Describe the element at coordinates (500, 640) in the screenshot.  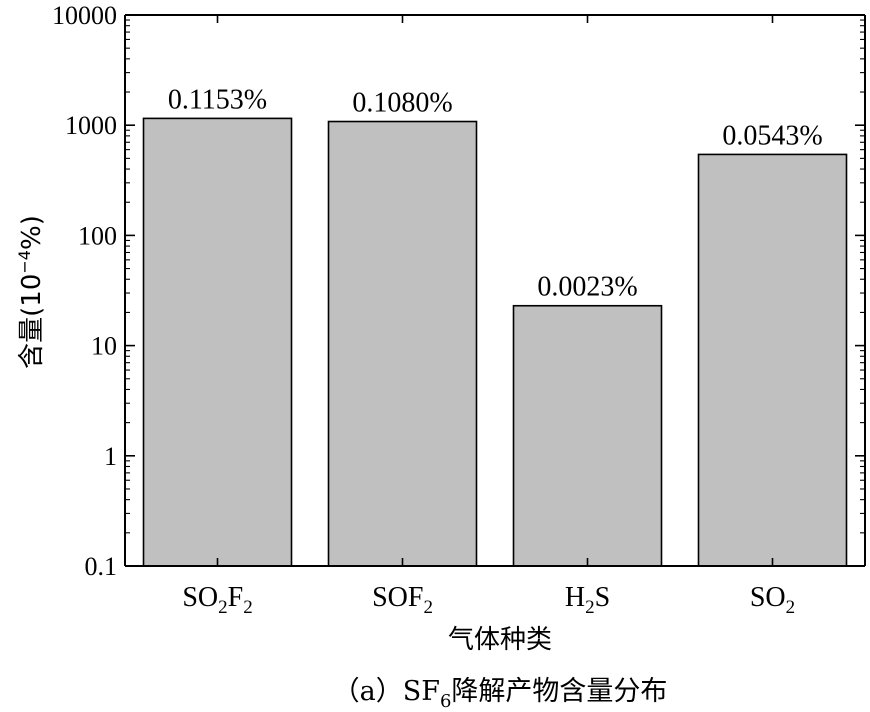
I see `x-axis-title: 气体种类` at that location.